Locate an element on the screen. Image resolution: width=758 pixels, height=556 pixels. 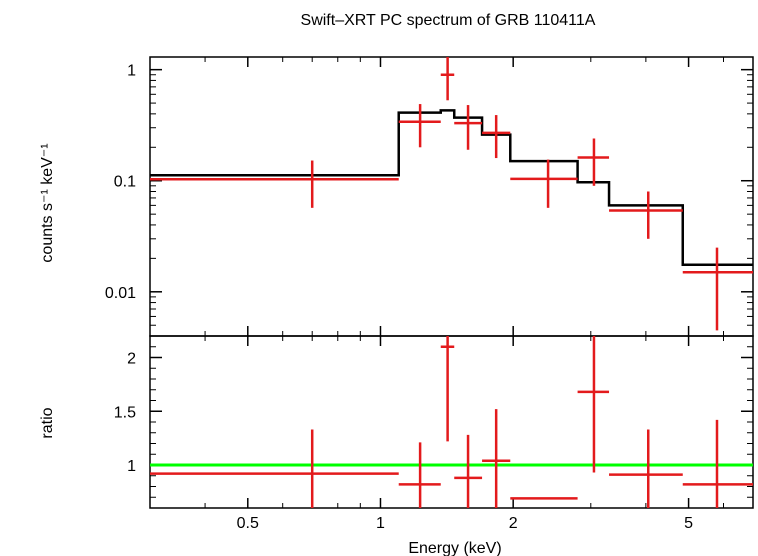
chart-title: Swift–XRT PC spectrum of GRB 110411A is located at coordinates (448, 20).